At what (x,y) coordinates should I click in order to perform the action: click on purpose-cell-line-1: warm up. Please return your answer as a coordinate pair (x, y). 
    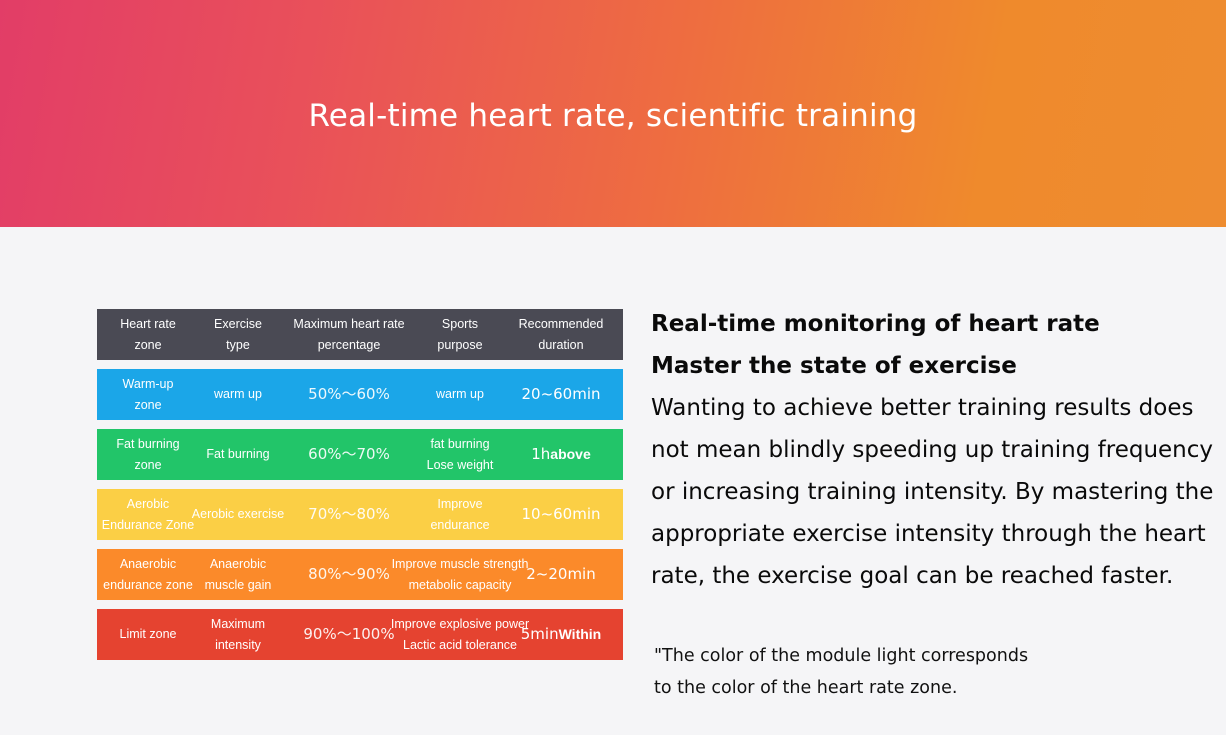
    Looking at the image, I should click on (460, 394).